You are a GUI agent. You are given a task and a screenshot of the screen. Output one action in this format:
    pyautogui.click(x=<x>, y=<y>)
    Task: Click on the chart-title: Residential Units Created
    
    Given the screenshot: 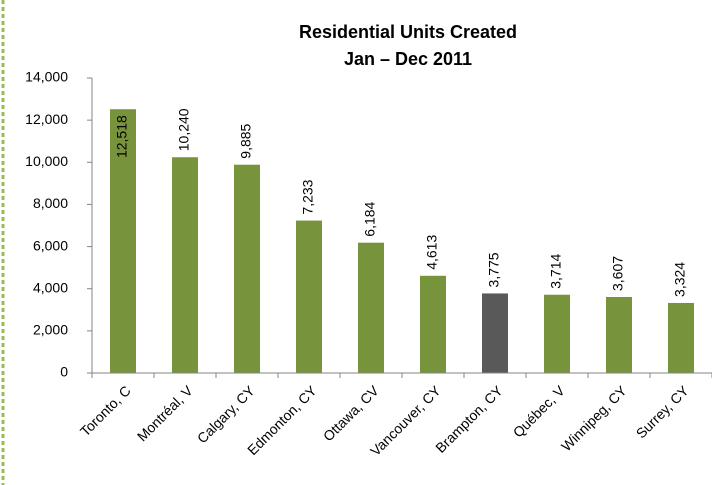 What is the action you would take?
    pyautogui.click(x=408, y=32)
    